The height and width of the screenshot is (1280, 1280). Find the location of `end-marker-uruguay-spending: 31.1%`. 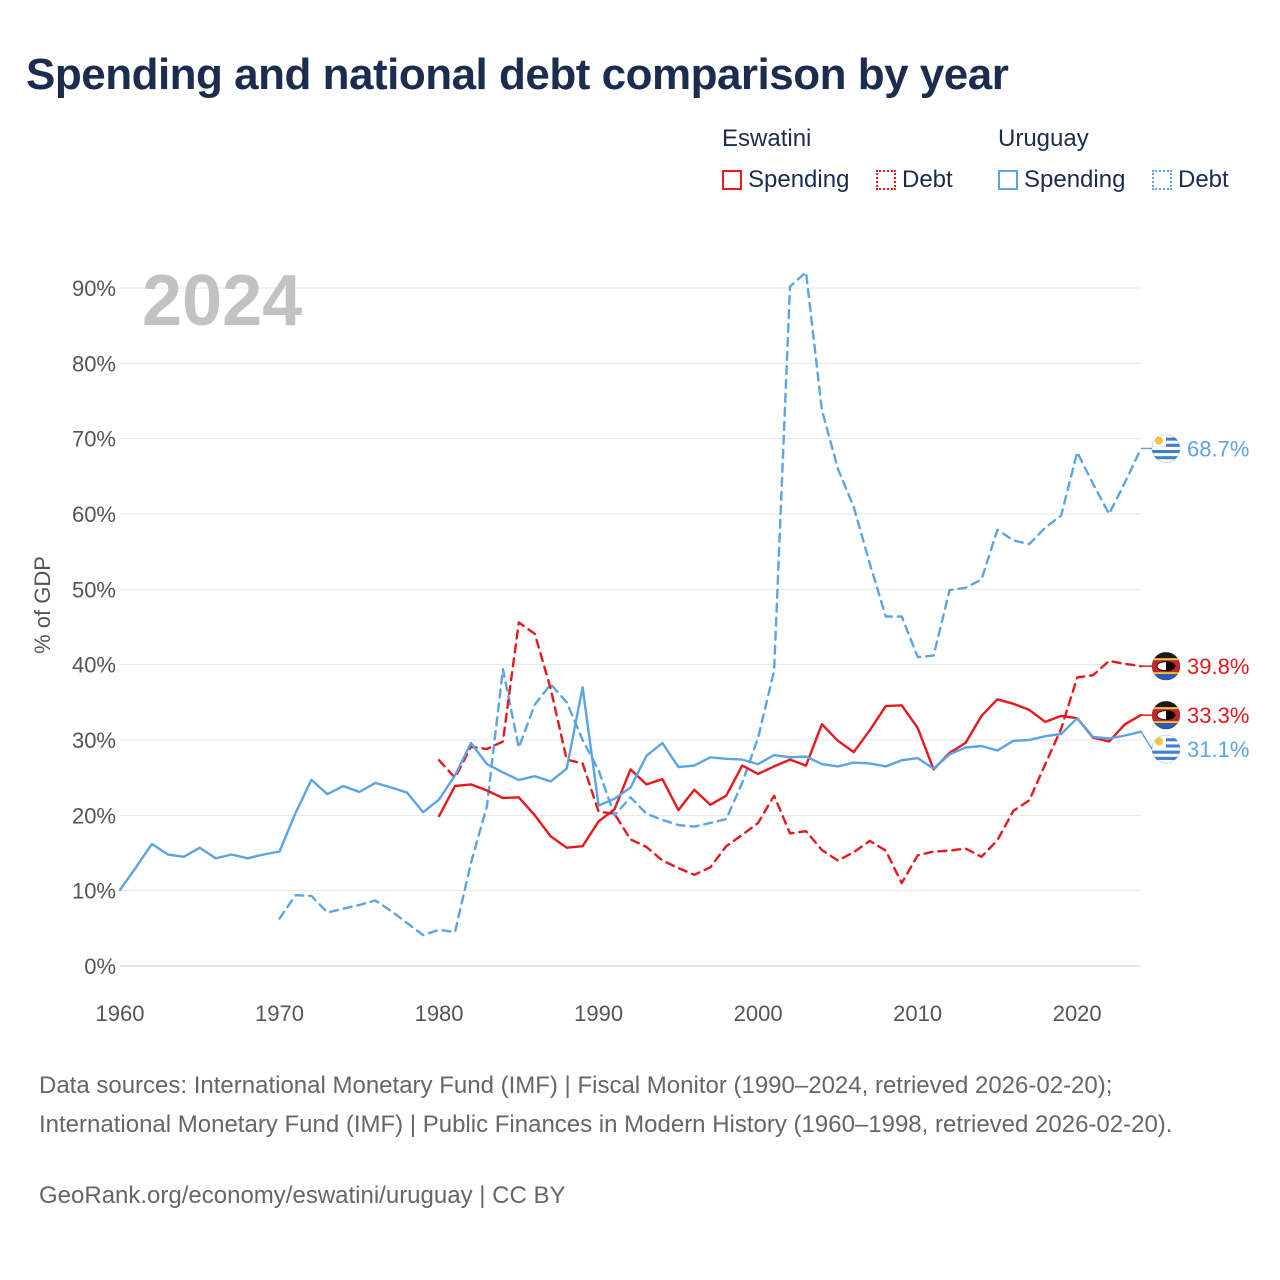

end-marker-uruguay-spending: 31.1% is located at coordinates (1194, 747).